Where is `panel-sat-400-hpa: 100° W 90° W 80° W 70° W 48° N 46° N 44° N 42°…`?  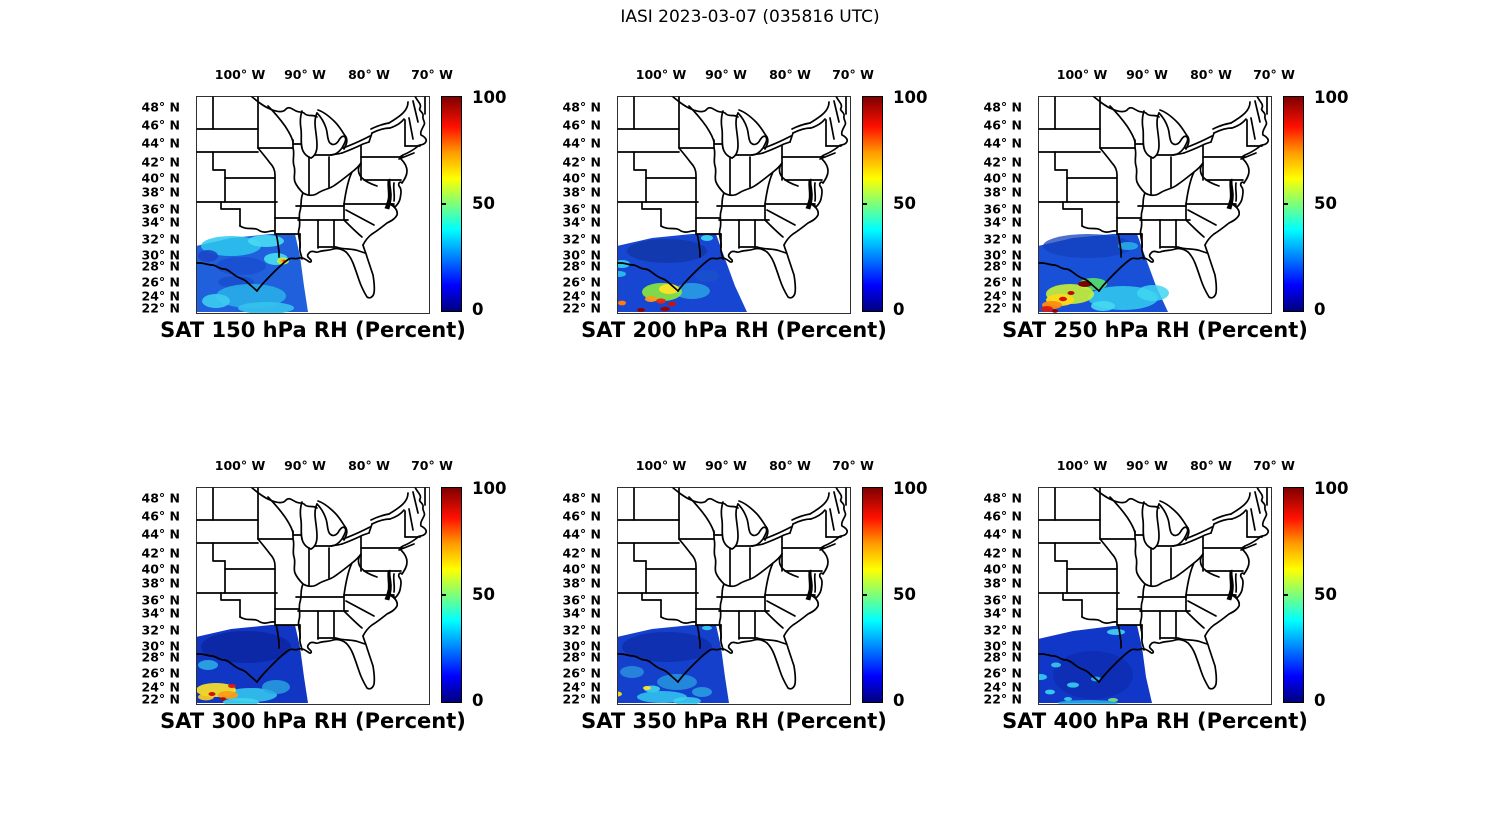 panel-sat-400-hpa: 100° W 90° W 80° W 70° W 48° N 46° N 44° N 42°… is located at coordinates (1166, 595).